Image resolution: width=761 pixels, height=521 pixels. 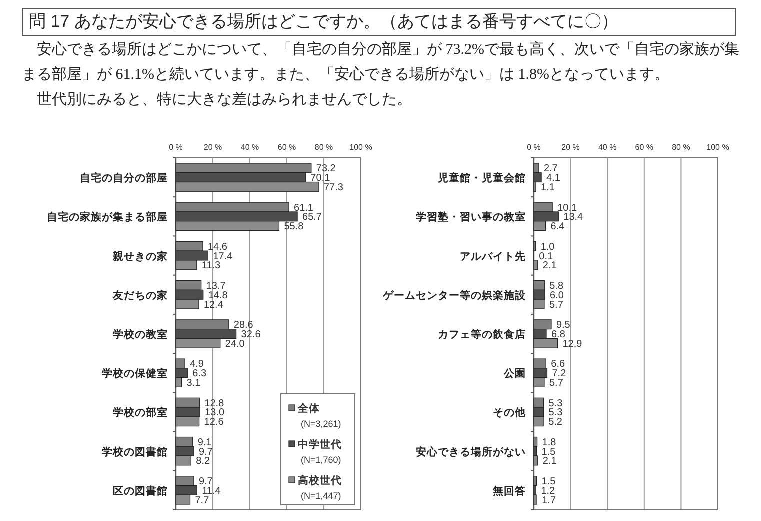 What do you see at coordinates (214, 422) in the screenshot?
I see `data-label: 12.6` at bounding box center [214, 422].